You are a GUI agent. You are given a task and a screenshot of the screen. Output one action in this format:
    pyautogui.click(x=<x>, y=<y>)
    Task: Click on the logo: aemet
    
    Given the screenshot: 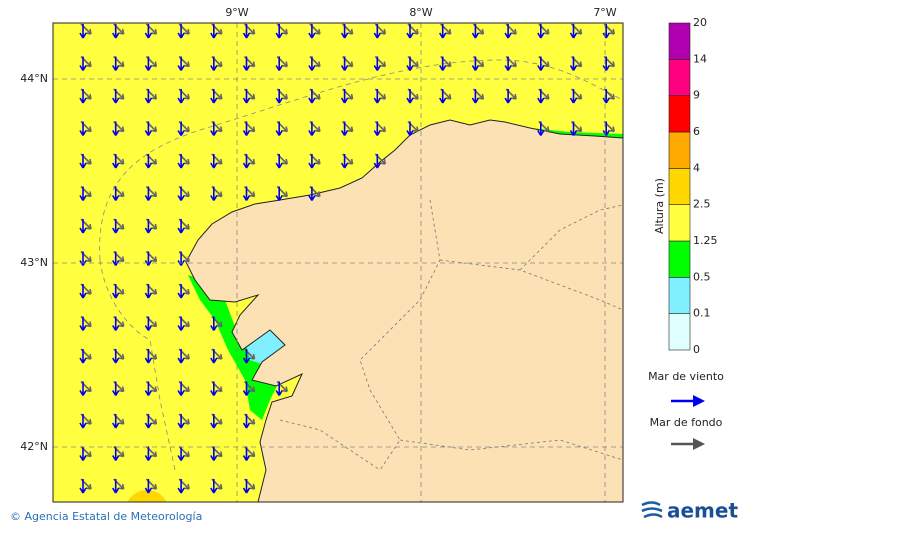 What is the action you would take?
    pyautogui.click(x=689, y=511)
    